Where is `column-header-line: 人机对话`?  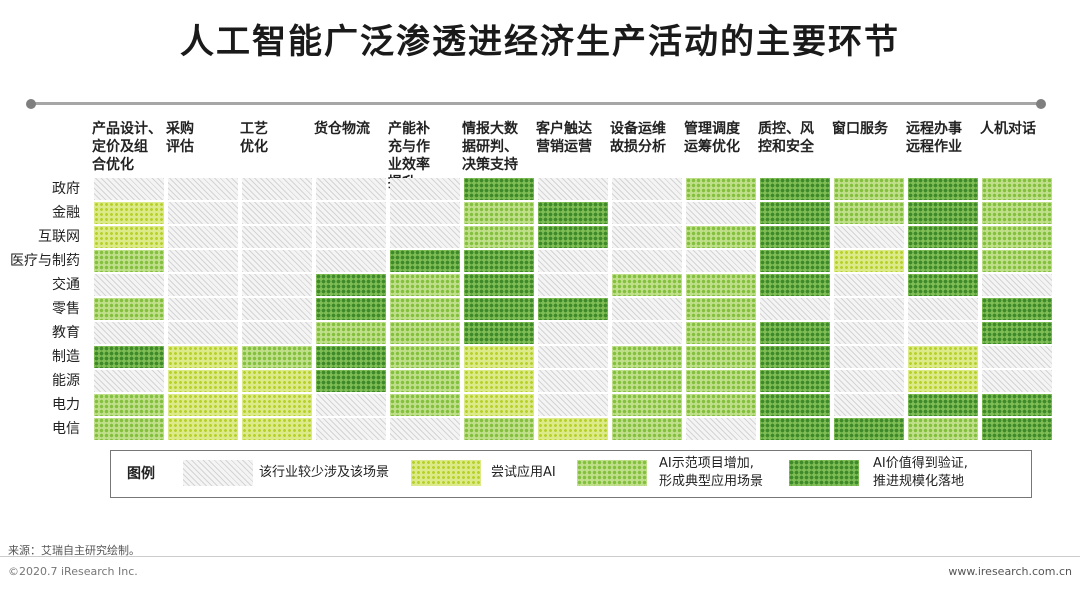
column-header-line: 人机对话 is located at coordinates (1008, 129).